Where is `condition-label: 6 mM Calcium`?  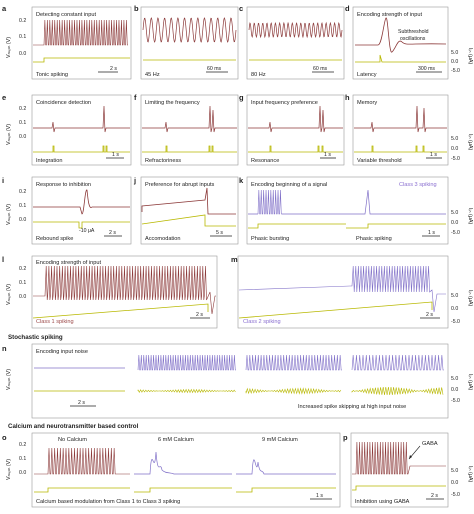 condition-label: 6 mM Calcium is located at coordinates (176, 440).